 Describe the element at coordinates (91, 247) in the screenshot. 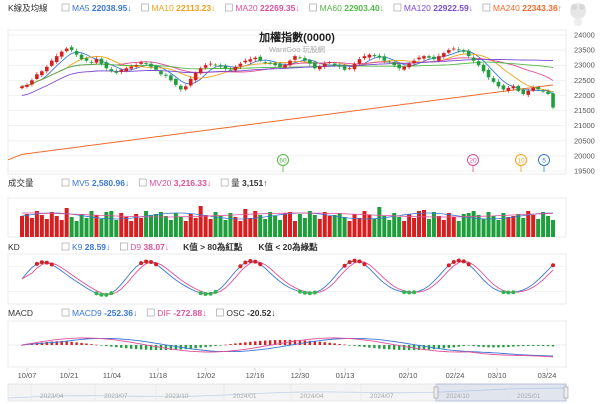

I see `legend-item-0: K9 28.59↓` at that location.